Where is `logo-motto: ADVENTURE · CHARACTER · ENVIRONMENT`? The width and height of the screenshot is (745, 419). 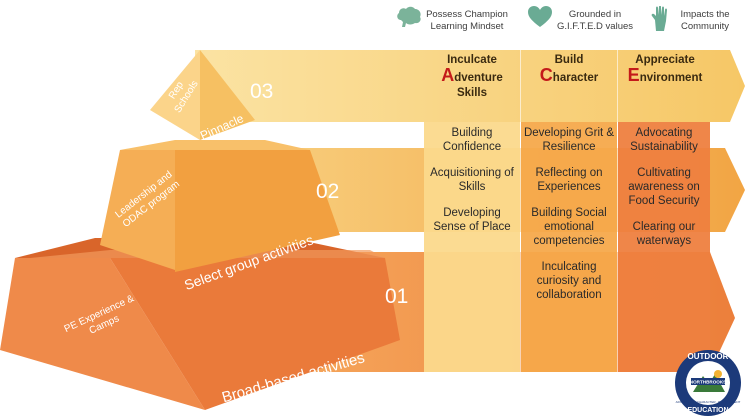 logo-motto: ADVENTURE · CHARACTER · ENVIRONMENT is located at coordinates (708, 402).